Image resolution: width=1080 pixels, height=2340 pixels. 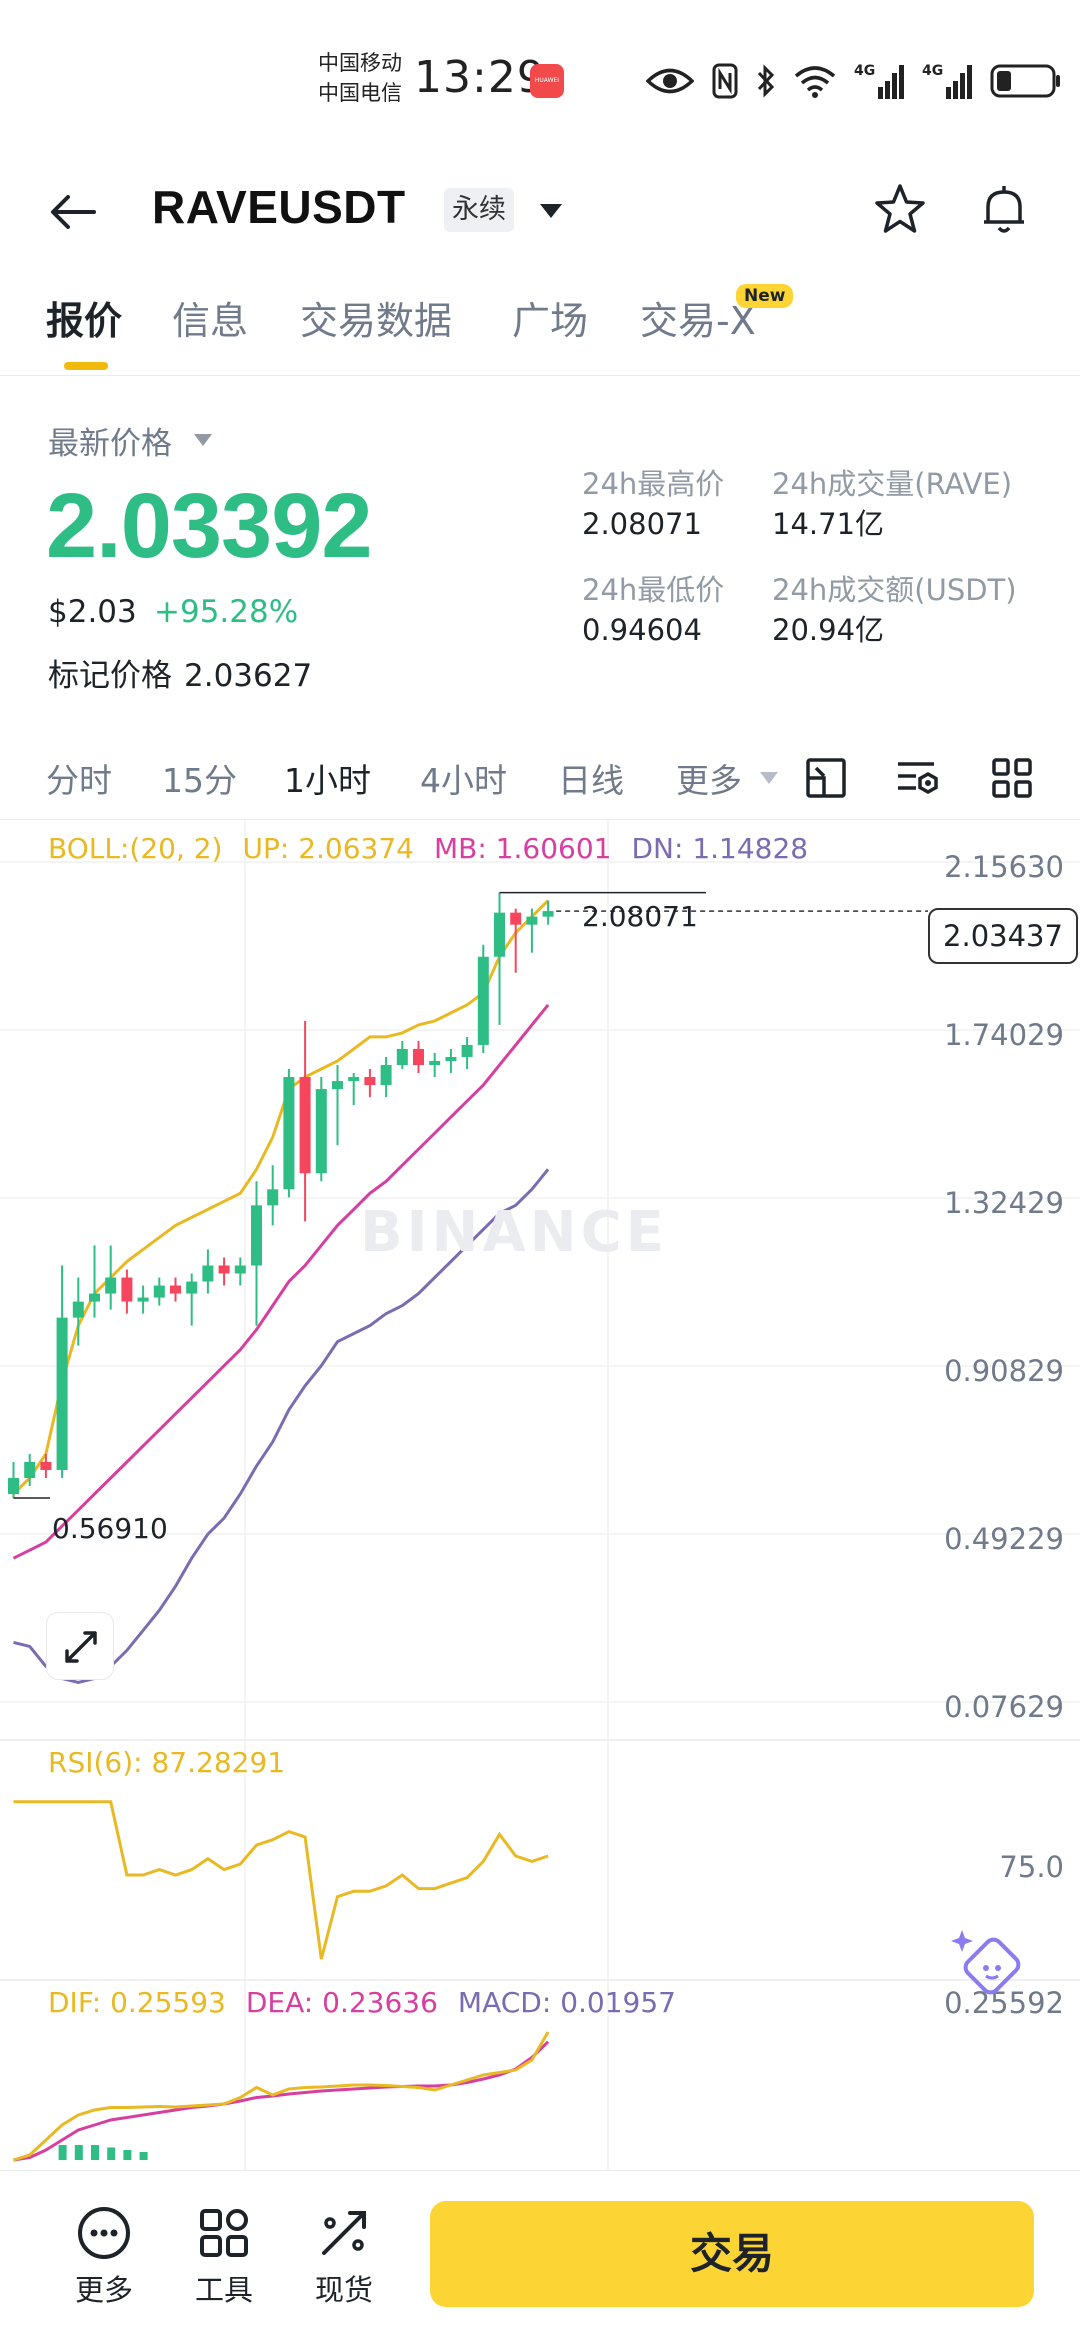 I want to click on boll-up-line, so click(x=281, y=1197).